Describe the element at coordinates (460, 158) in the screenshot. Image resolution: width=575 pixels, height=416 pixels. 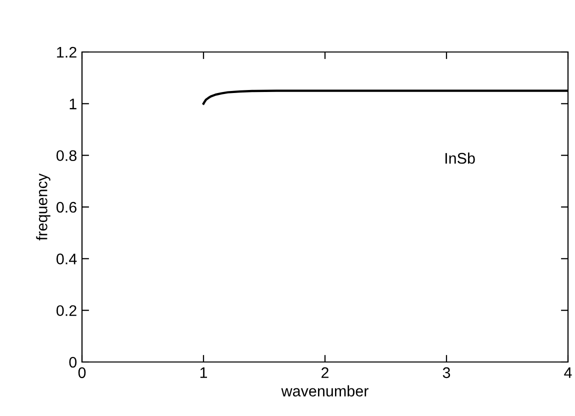
I see `annotation: InSb` at that location.